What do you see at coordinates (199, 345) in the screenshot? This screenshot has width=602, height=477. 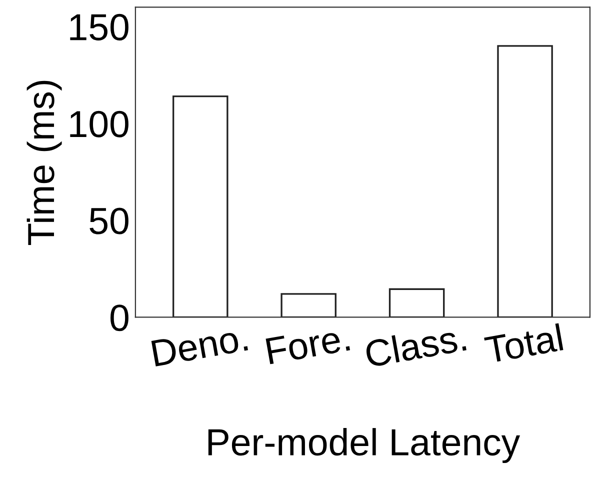 I see `x-tick-label: Deno.` at bounding box center [199, 345].